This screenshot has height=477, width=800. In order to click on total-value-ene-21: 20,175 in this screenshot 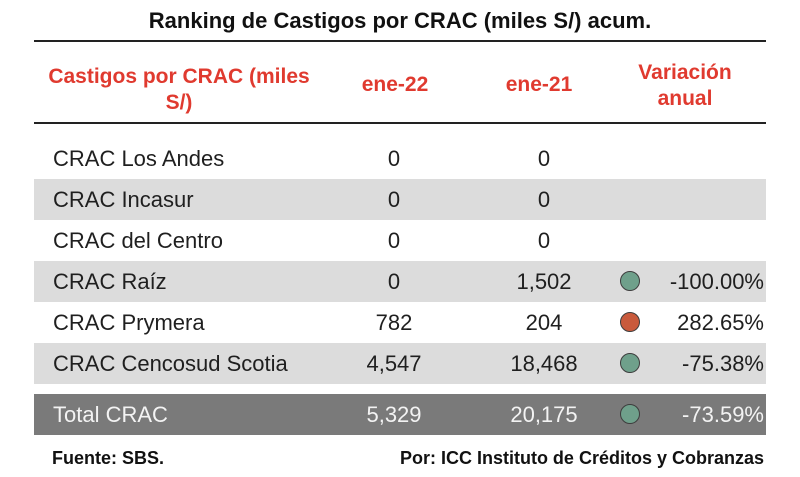, I will do `click(544, 414)`.